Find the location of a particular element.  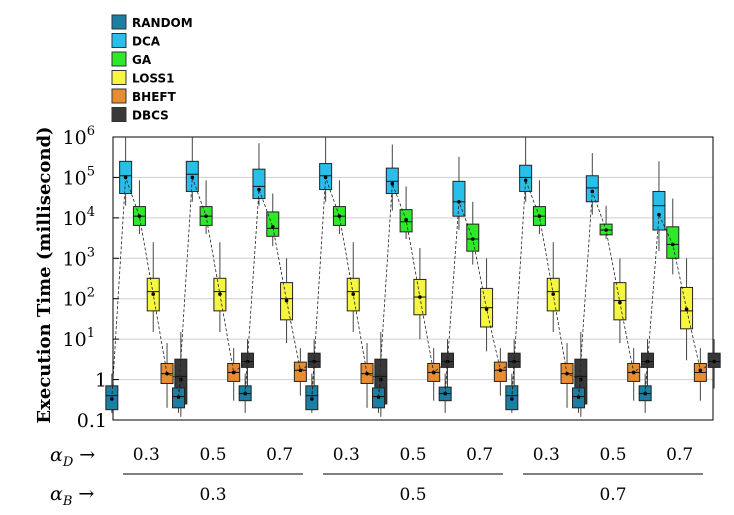

legend-label-ga: GA is located at coordinates (142, 60).